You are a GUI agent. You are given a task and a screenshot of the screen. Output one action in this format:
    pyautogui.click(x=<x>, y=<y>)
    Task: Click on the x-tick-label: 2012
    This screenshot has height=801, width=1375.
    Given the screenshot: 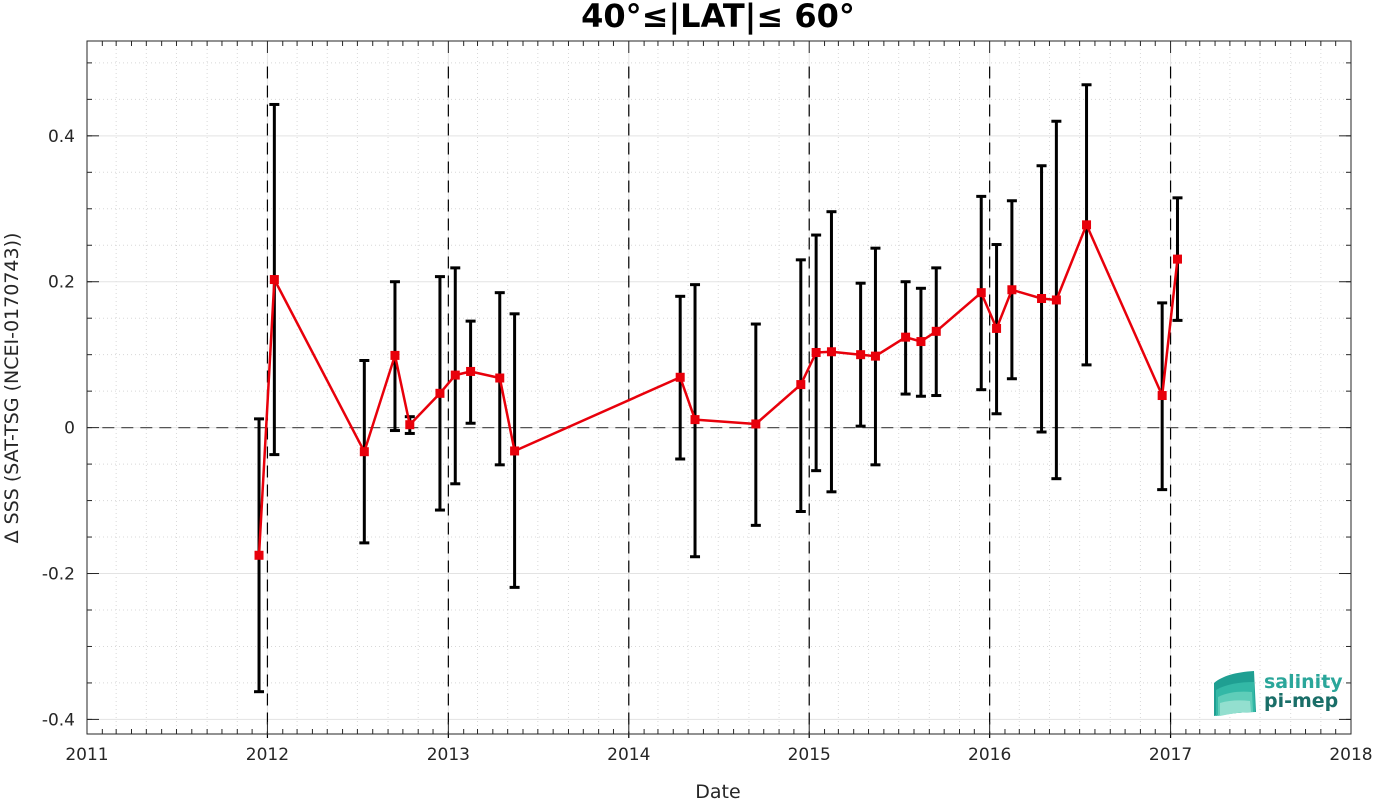 What is the action you would take?
    pyautogui.click(x=267, y=755)
    